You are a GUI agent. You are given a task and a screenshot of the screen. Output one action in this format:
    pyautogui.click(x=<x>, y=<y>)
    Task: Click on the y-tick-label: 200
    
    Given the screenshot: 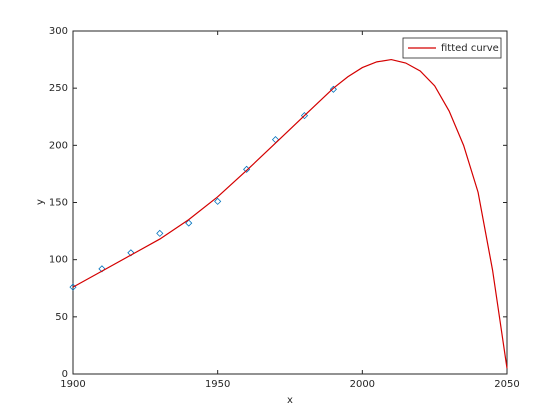 What is the action you would take?
    pyautogui.click(x=58, y=145)
    